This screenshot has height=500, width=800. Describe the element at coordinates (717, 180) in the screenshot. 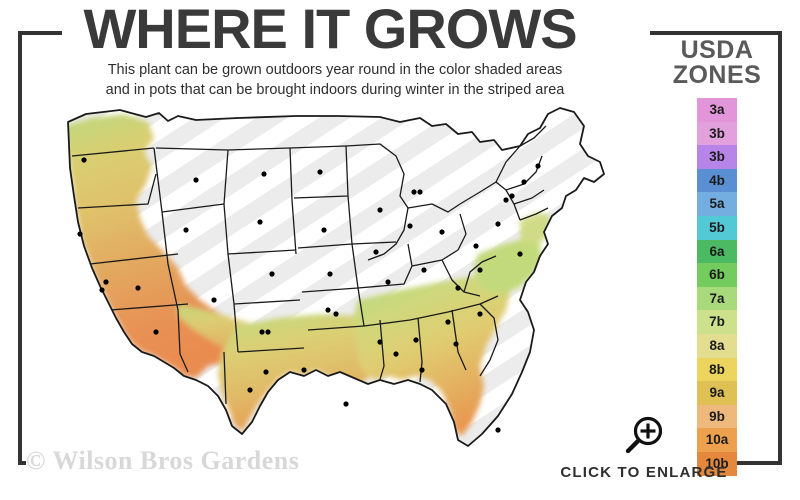

I see `legend-zone-swatch: 4b` at that location.